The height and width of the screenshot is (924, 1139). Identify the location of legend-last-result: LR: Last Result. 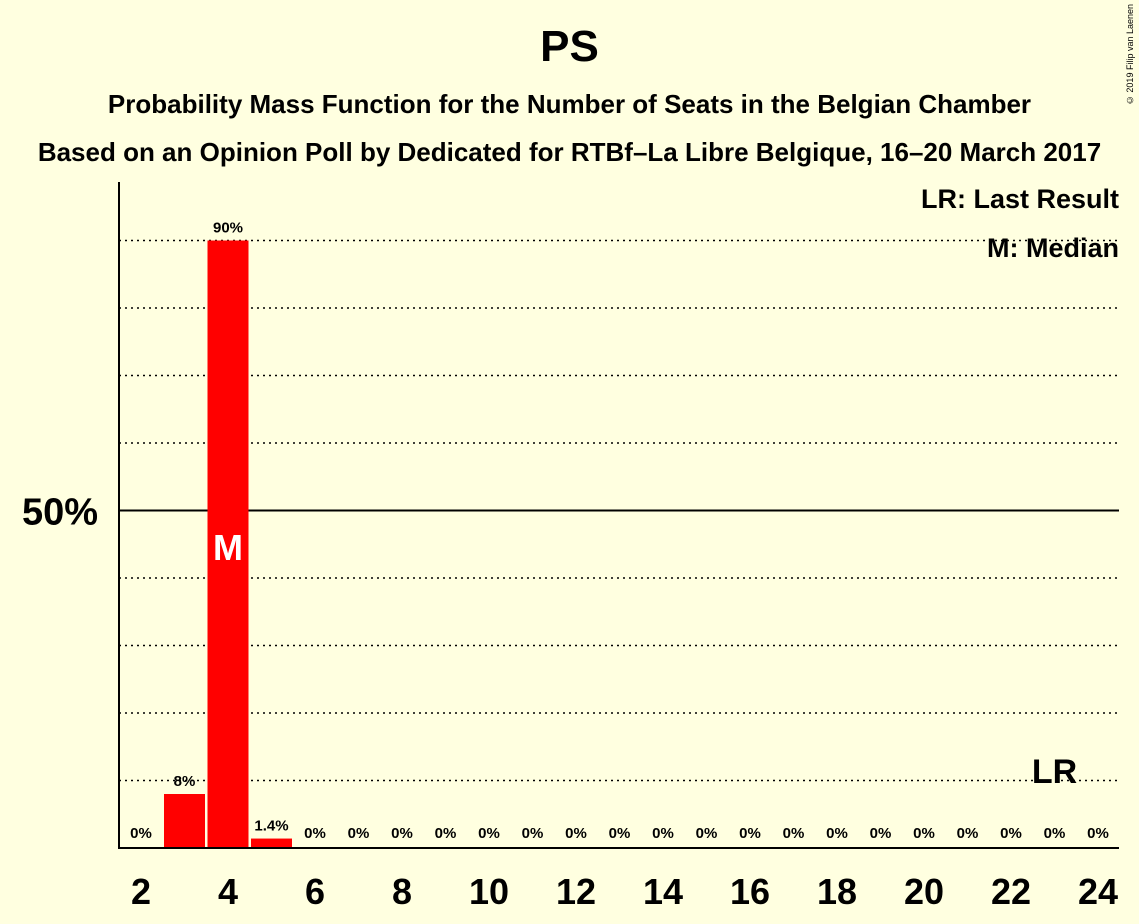
(1019, 199).